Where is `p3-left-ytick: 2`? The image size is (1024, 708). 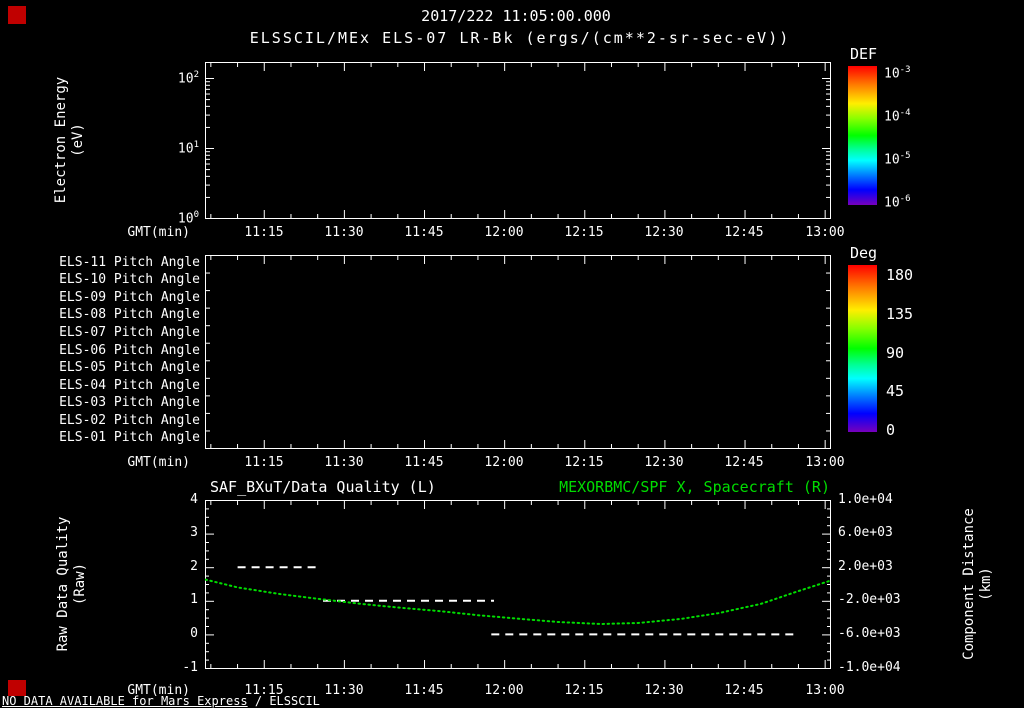 p3-left-ytick: 2 is located at coordinates (194, 566).